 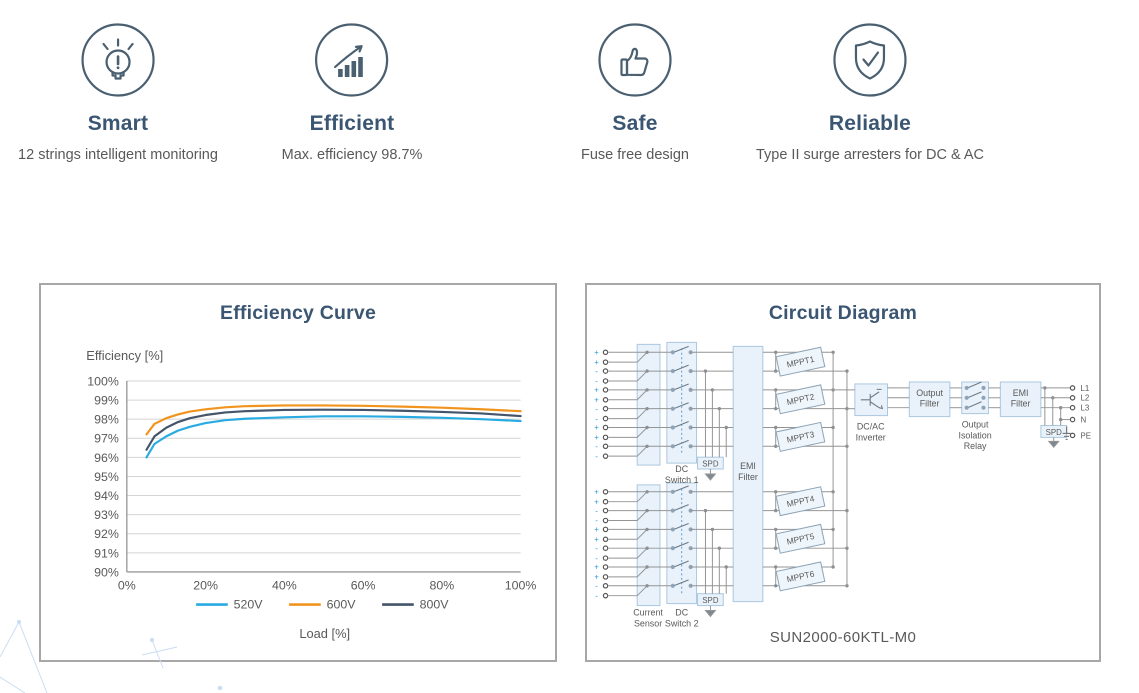 What do you see at coordinates (975, 435) in the screenshot?
I see `output-isolation-relay-label: Isolation` at bounding box center [975, 435].